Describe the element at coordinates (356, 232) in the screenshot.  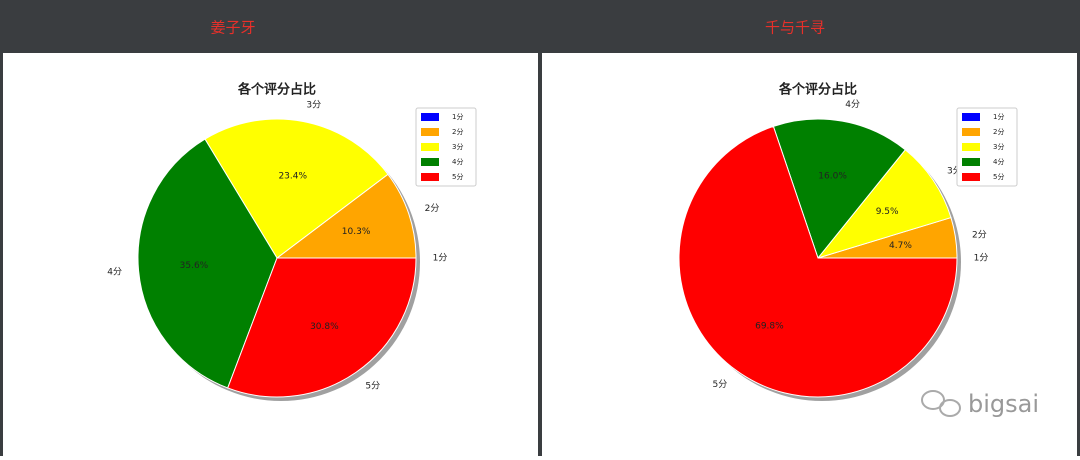
I see `value-label: 10.3%` at that location.